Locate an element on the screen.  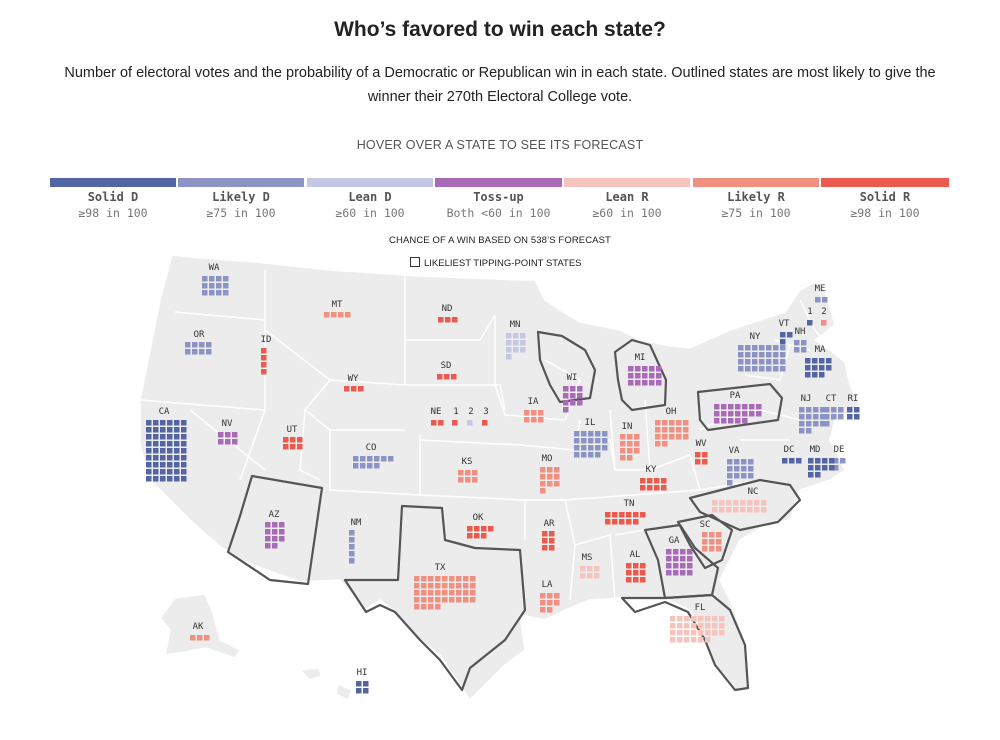
state-mn: MN is located at coordinates (516, 340).